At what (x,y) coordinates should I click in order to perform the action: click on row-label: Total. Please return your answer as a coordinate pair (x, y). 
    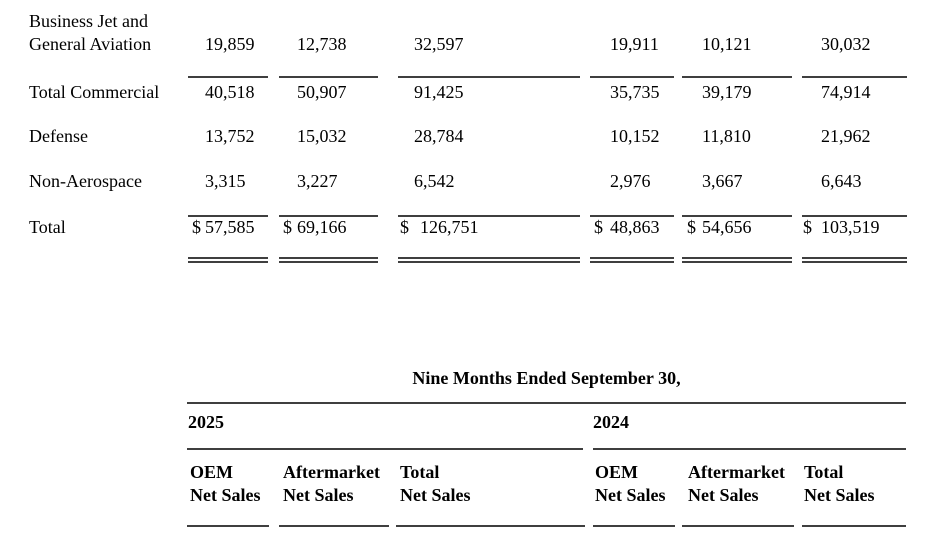
    Looking at the image, I should click on (47, 227).